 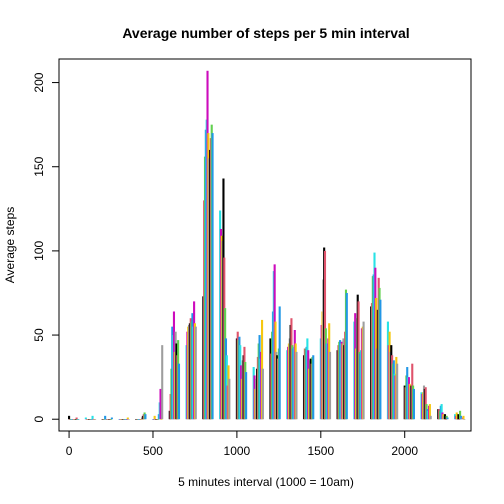 What do you see at coordinates (10, 245) in the screenshot?
I see `y-axis-label: Average steps` at bounding box center [10, 245].